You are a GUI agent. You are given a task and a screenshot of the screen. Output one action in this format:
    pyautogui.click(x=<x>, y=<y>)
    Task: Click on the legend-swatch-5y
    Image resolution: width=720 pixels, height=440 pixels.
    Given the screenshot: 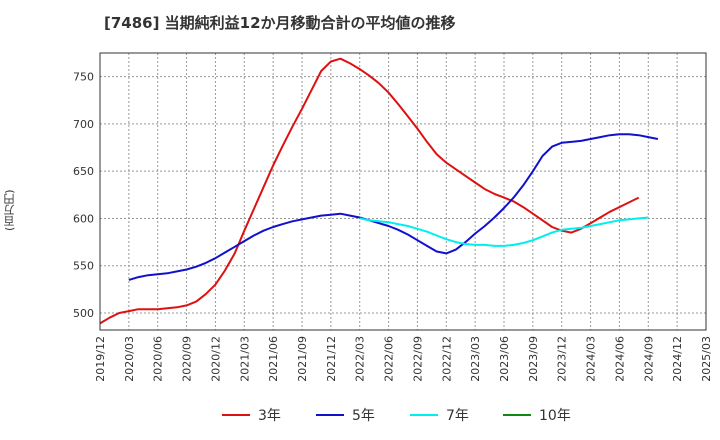 What is the action you would take?
    pyautogui.click(x=330, y=415)
    